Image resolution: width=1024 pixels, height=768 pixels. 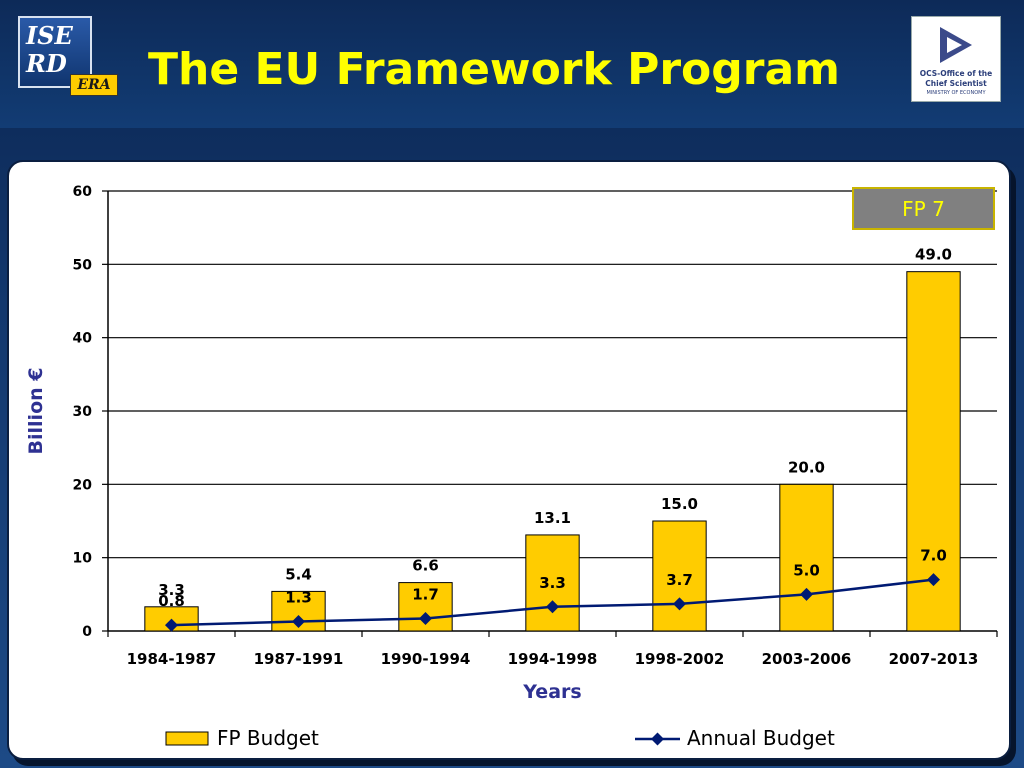 What do you see at coordinates (956, 93) in the screenshot?
I see `ocs-logo-line3: MINISTRY OF ECONOMY` at bounding box center [956, 93].